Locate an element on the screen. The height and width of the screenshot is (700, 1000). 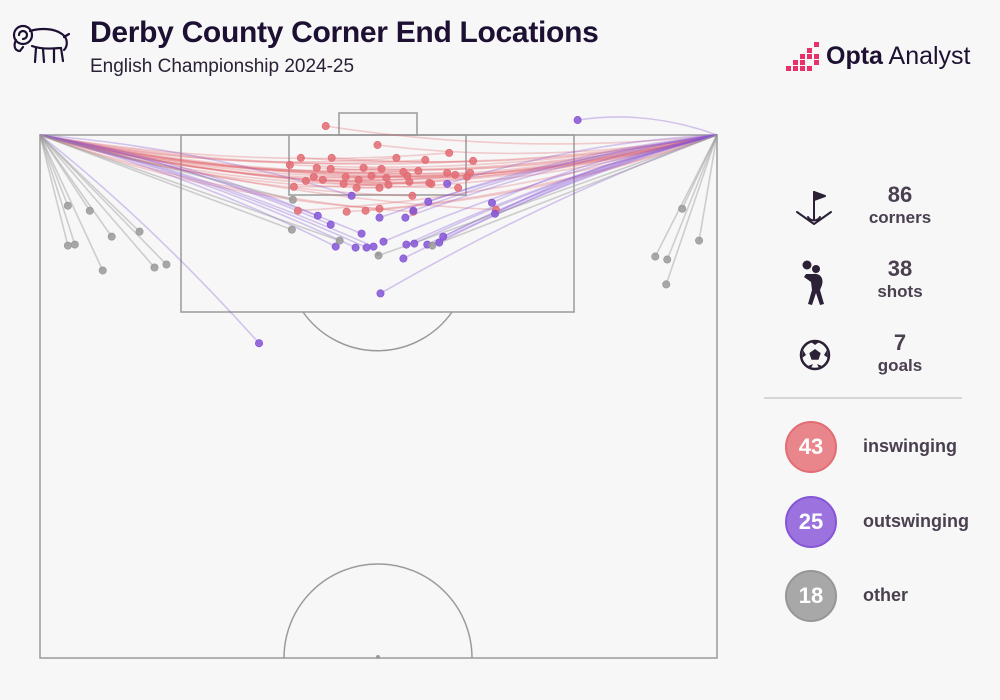
stat-value: 86 is located at coordinates (900, 194).